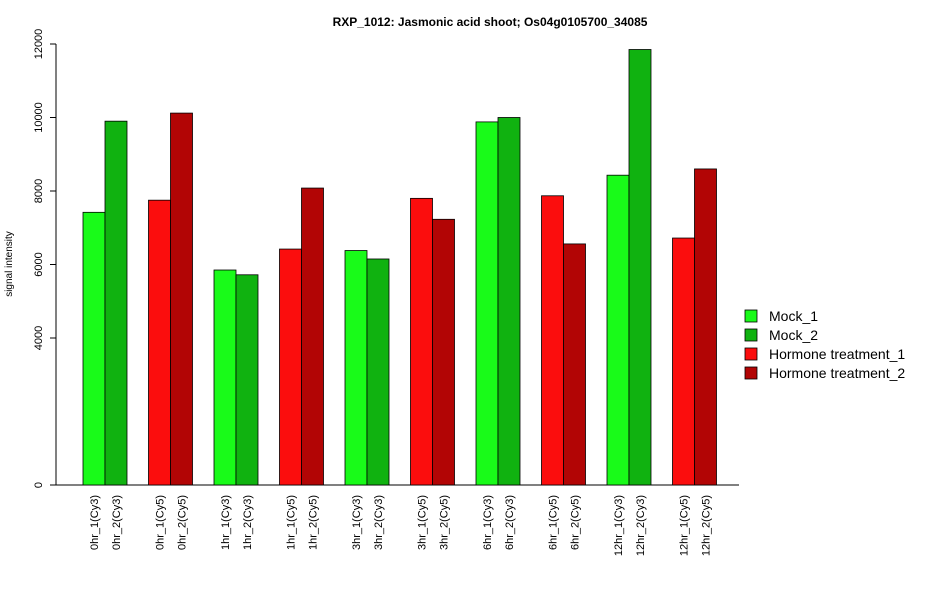 The image size is (950, 600). What do you see at coordinates (248, 522) in the screenshot?
I see `x-tick-label: 1hr_2(Cy3)` at bounding box center [248, 522].